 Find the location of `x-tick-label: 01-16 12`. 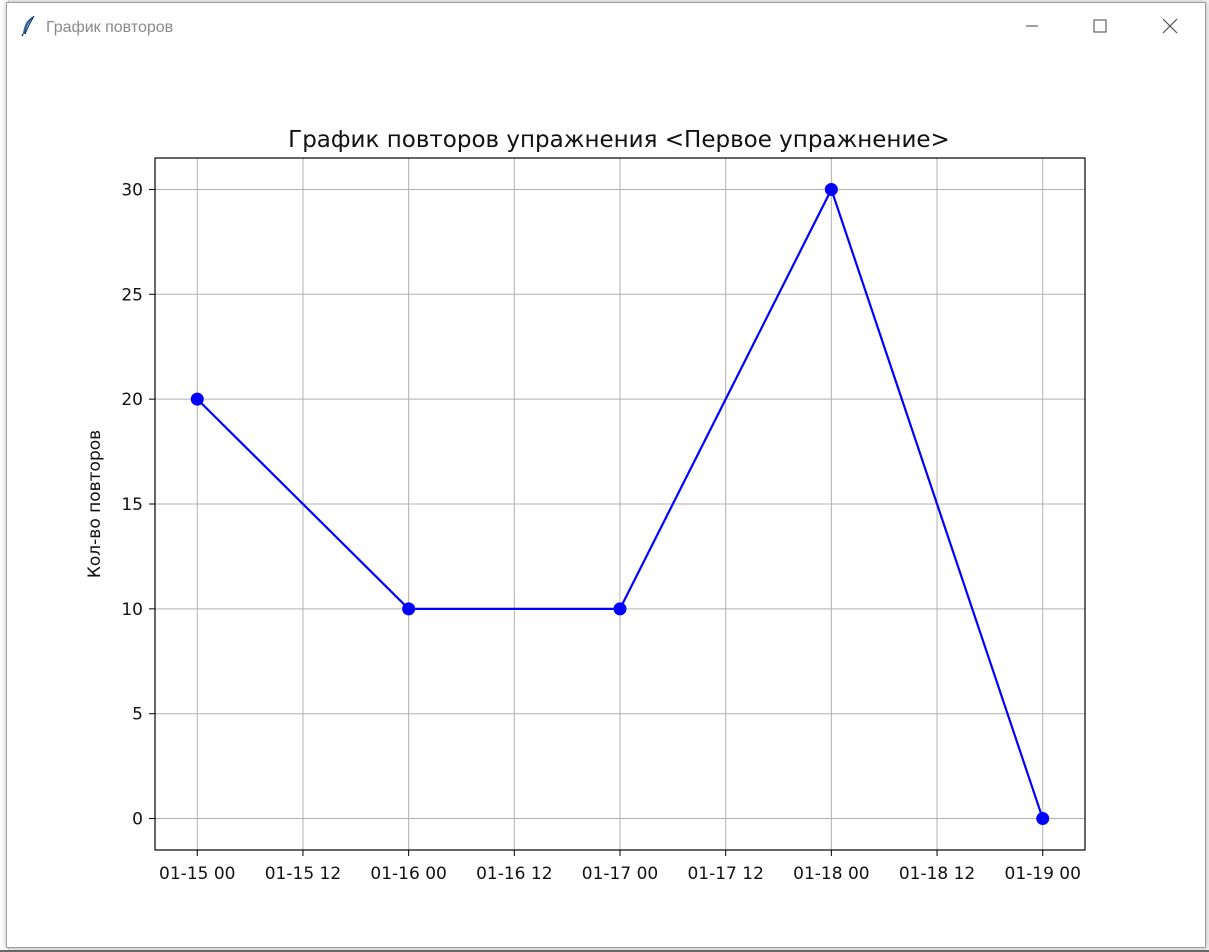

x-tick-label: 01-16 12 is located at coordinates (514, 874).